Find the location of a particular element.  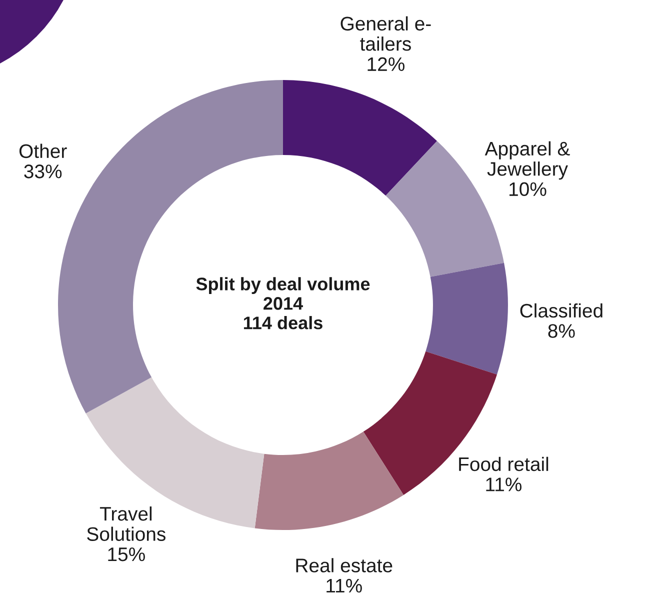

text: 2014 is located at coordinates (283, 303).